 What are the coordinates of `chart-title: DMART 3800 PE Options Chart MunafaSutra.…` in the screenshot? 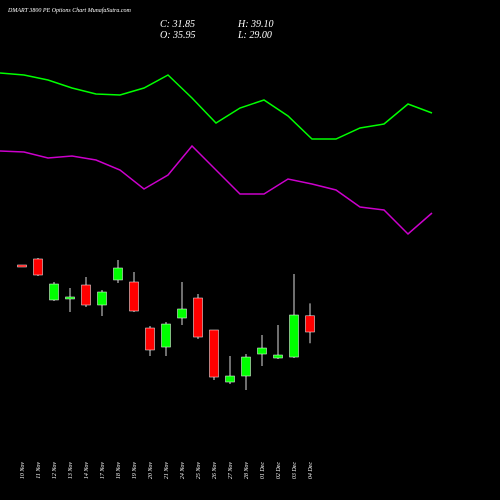 It's located at (69, 10).